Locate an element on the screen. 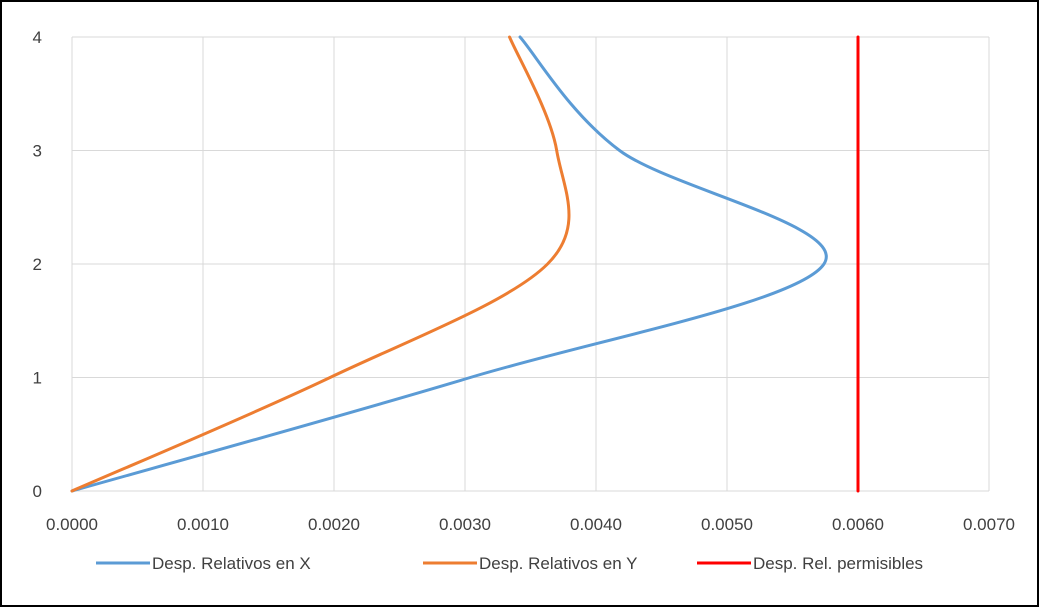 This screenshot has width=1039, height=607. x-tick-label: 0.0010 is located at coordinates (203, 524).